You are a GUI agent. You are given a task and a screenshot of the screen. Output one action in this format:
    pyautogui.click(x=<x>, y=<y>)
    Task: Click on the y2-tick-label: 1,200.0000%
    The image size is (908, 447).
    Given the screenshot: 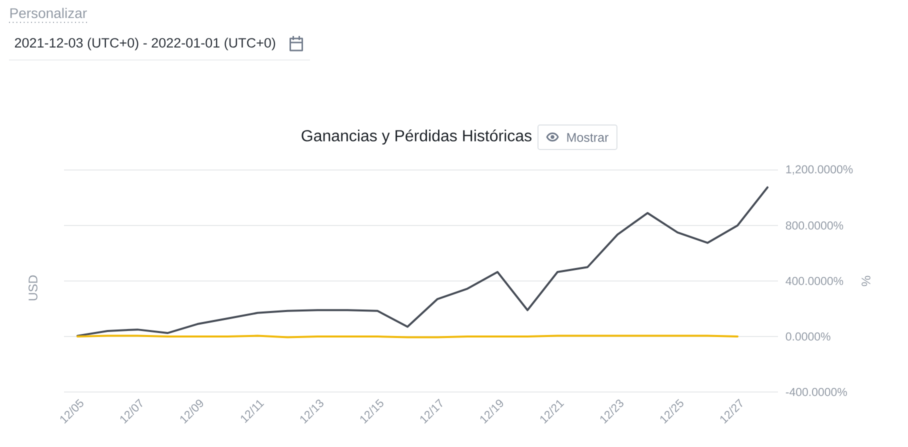 What is the action you would take?
    pyautogui.click(x=819, y=170)
    